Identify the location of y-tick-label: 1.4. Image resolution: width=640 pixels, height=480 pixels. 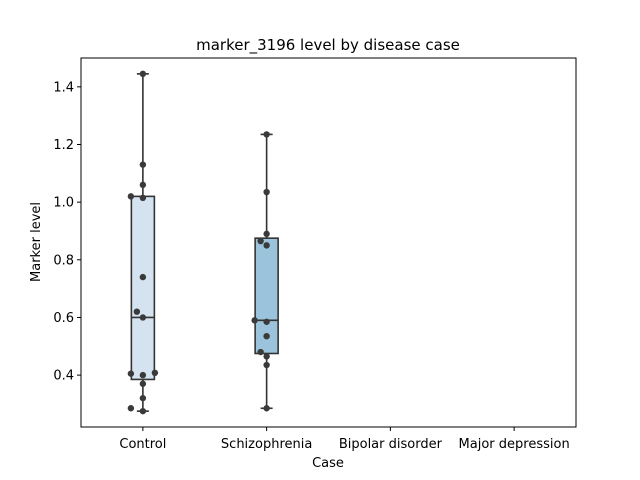
(63, 87).